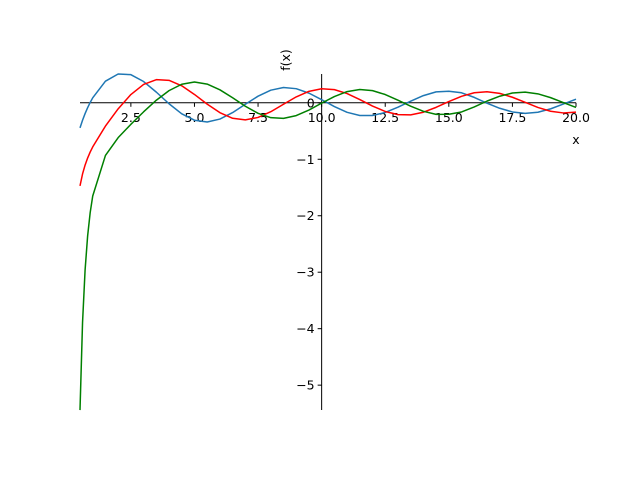 This screenshot has width=640, height=480. Describe the element at coordinates (576, 117) in the screenshot. I see `x-tick-label: 20.0` at that location.